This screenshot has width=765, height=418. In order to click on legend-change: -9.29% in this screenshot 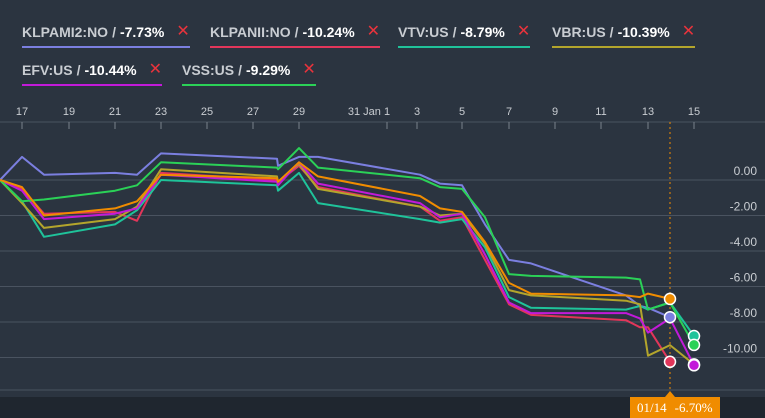, I will do `click(268, 70)`.